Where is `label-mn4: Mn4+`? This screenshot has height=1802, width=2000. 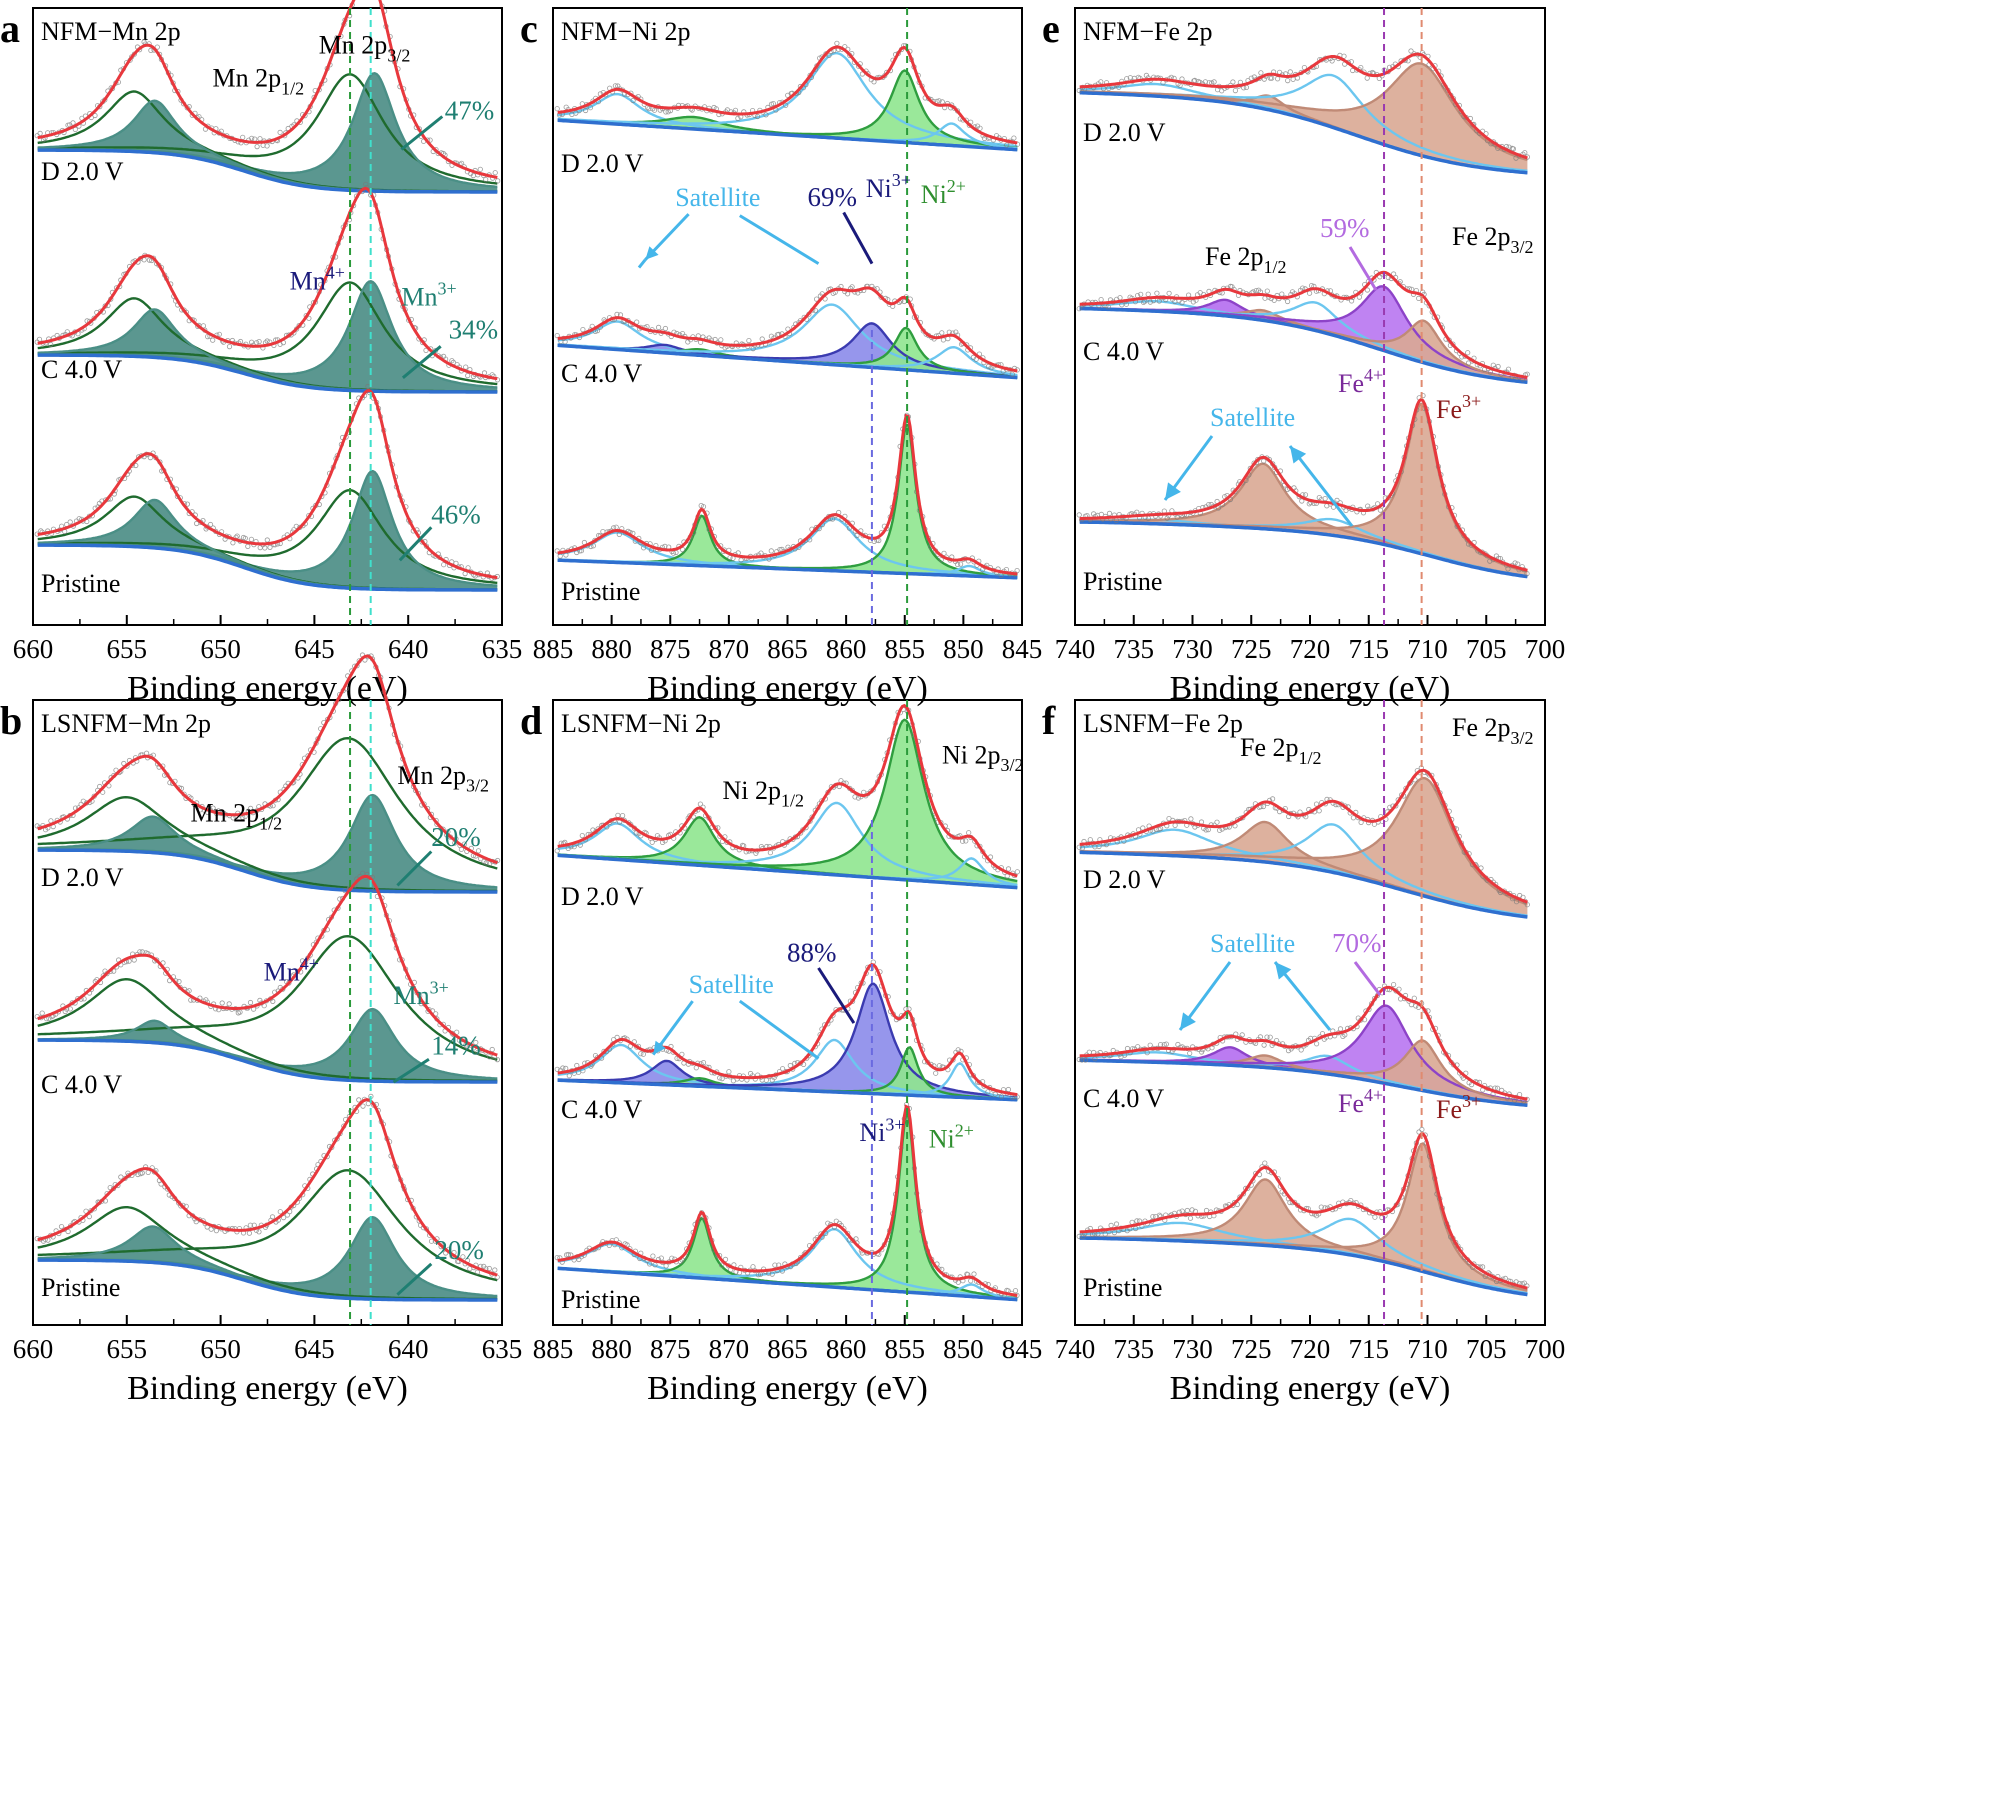 label-mn4: Mn4+ is located at coordinates (291, 970).